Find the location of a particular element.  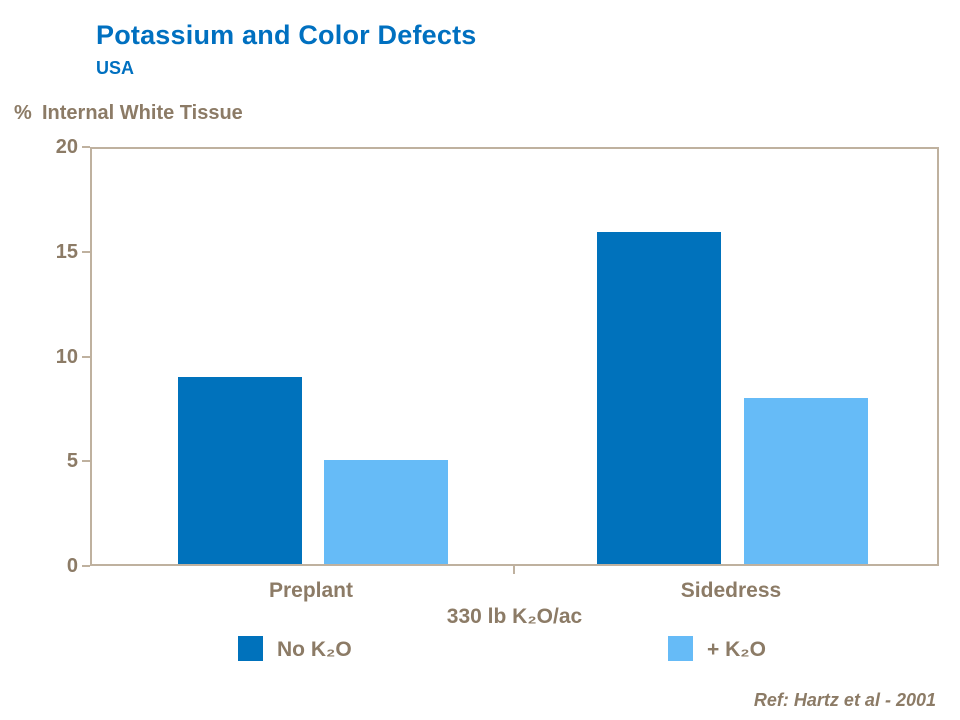

category-label-sidedress: Sidedress is located at coordinates (731, 590).